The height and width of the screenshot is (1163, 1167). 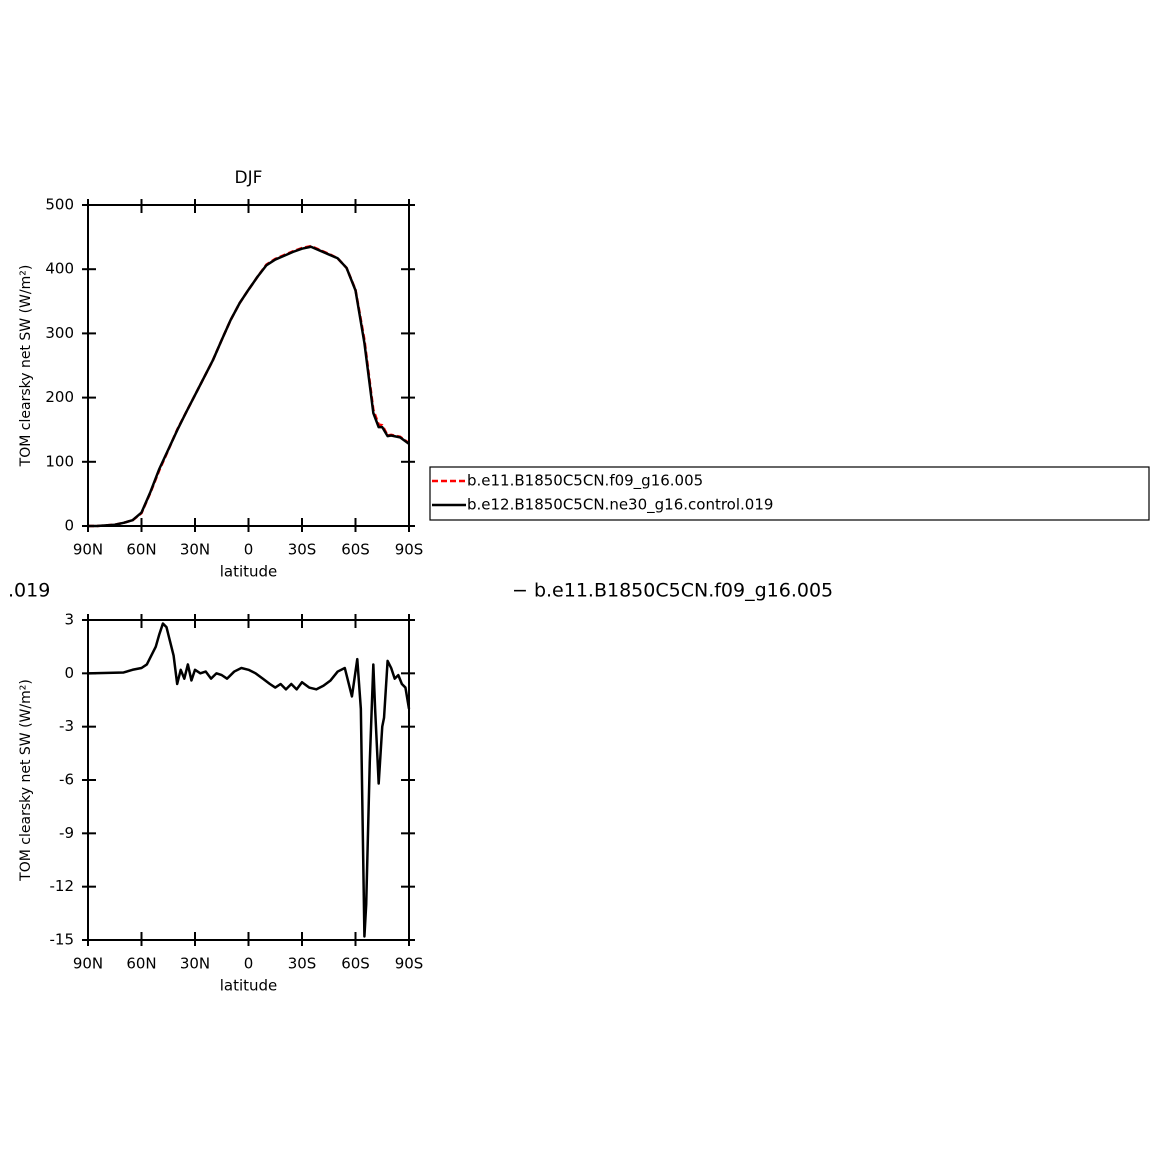 I want to click on y-tick-label: -12, so click(x=62, y=886).